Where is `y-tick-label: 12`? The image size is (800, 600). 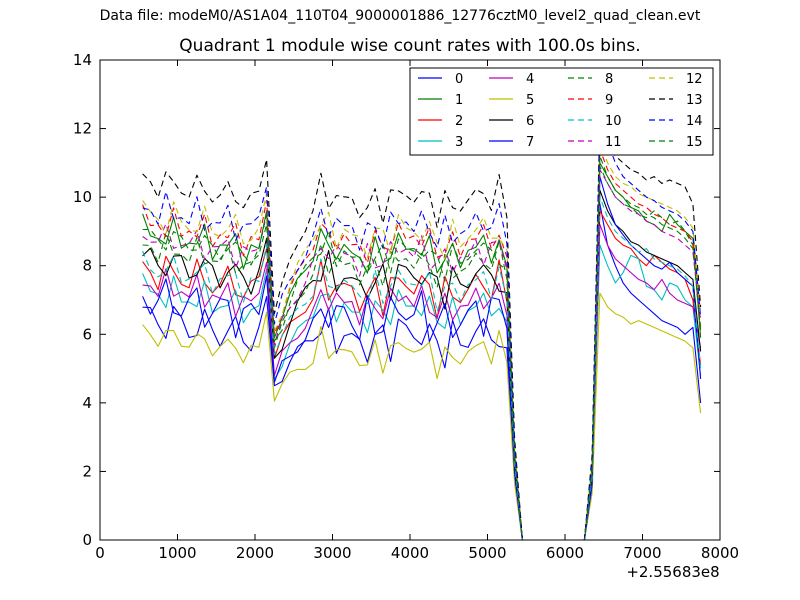
y-tick-label: 12 is located at coordinates (82, 129).